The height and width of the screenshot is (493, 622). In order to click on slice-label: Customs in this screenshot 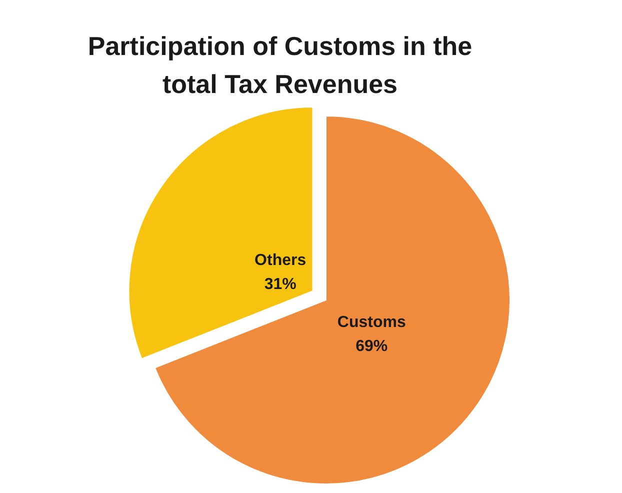, I will do `click(371, 323)`.